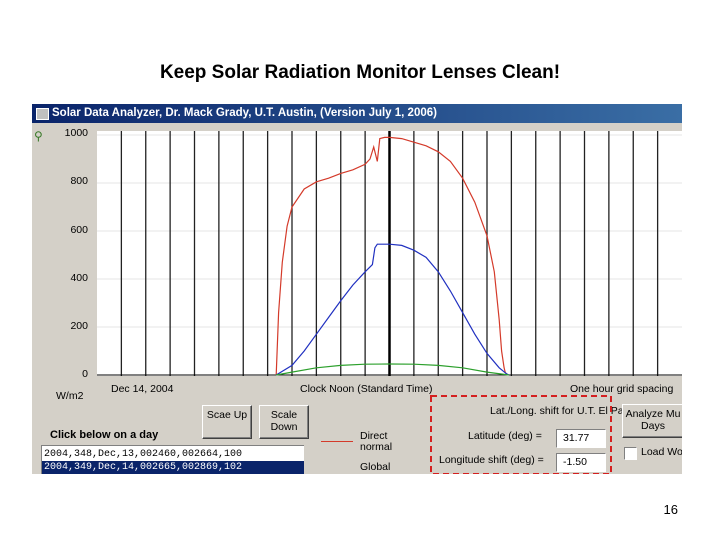  Describe the element at coordinates (42, 114) in the screenshot. I see `window-system-icon` at that location.